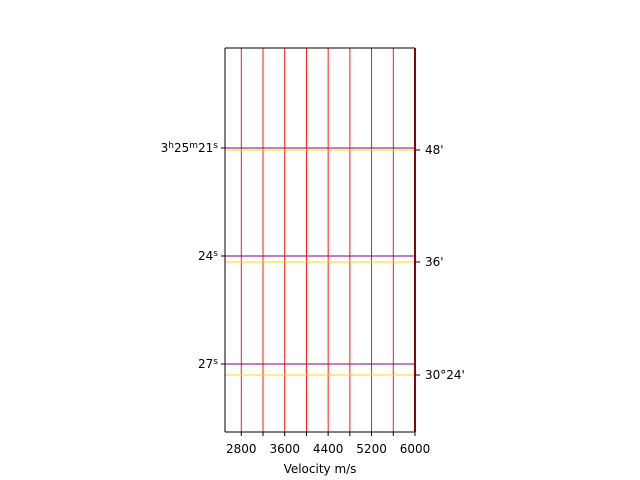  What do you see at coordinates (328, 449) in the screenshot?
I see `x-tick-label: 4400` at bounding box center [328, 449].